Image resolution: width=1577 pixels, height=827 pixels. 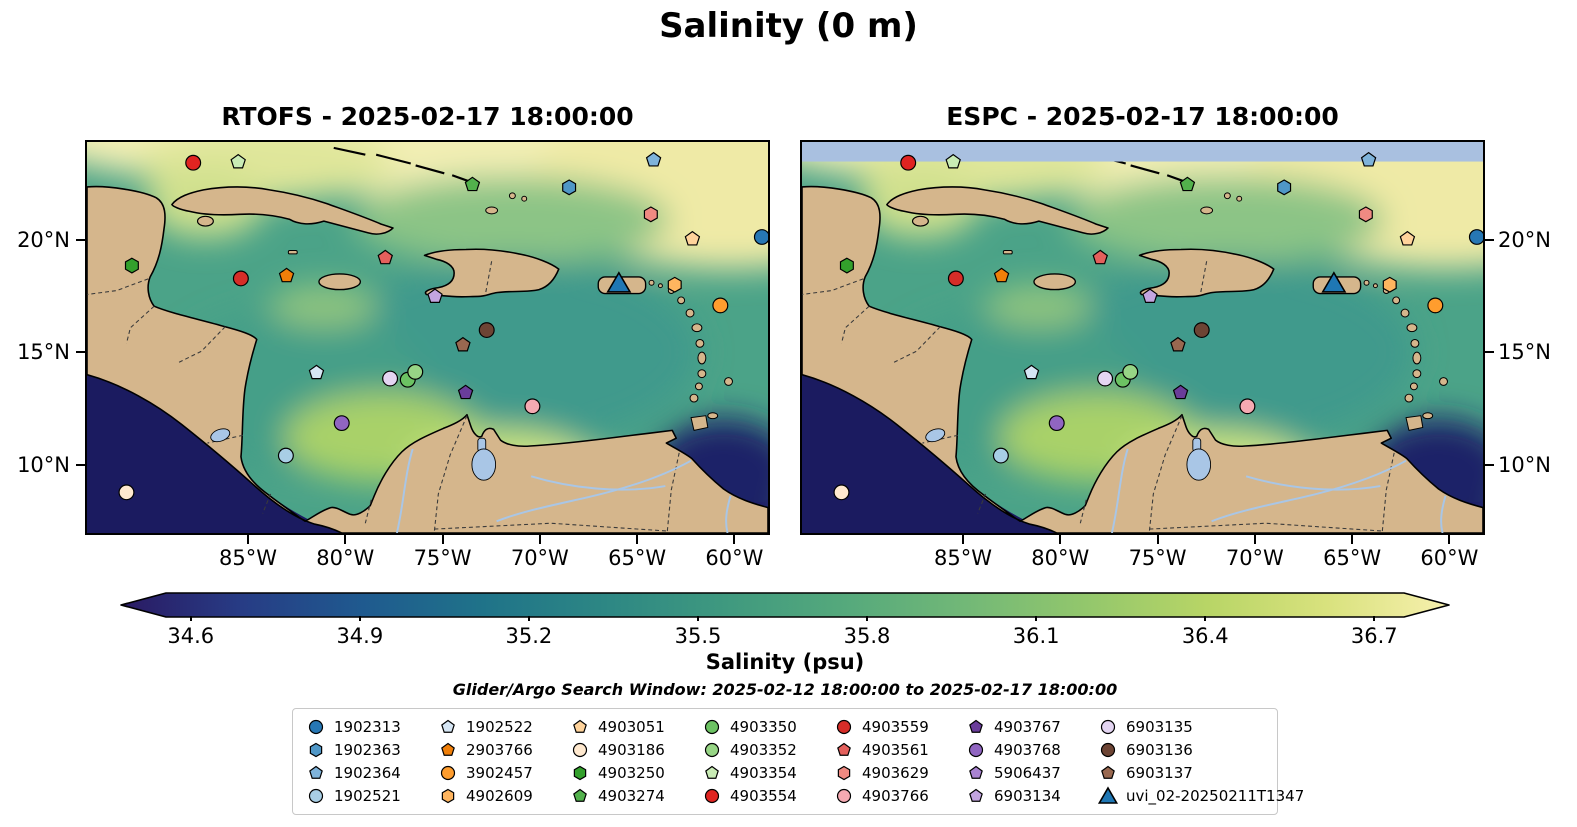 What do you see at coordinates (498, 773) in the screenshot?
I see `legend-item-3902457: 3902457` at bounding box center [498, 773].